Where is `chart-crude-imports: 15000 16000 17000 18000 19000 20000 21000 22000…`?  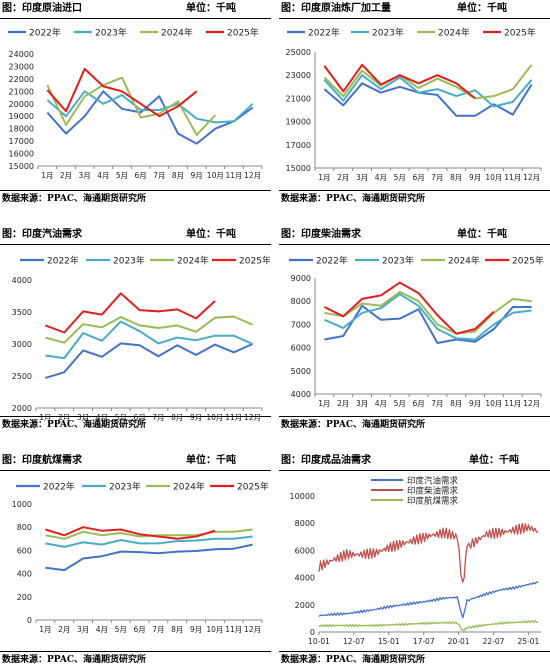
chart-crude-imports: 15000 16000 17000 18000 19000 20000 21000 22000… is located at coordinates (135, 103).